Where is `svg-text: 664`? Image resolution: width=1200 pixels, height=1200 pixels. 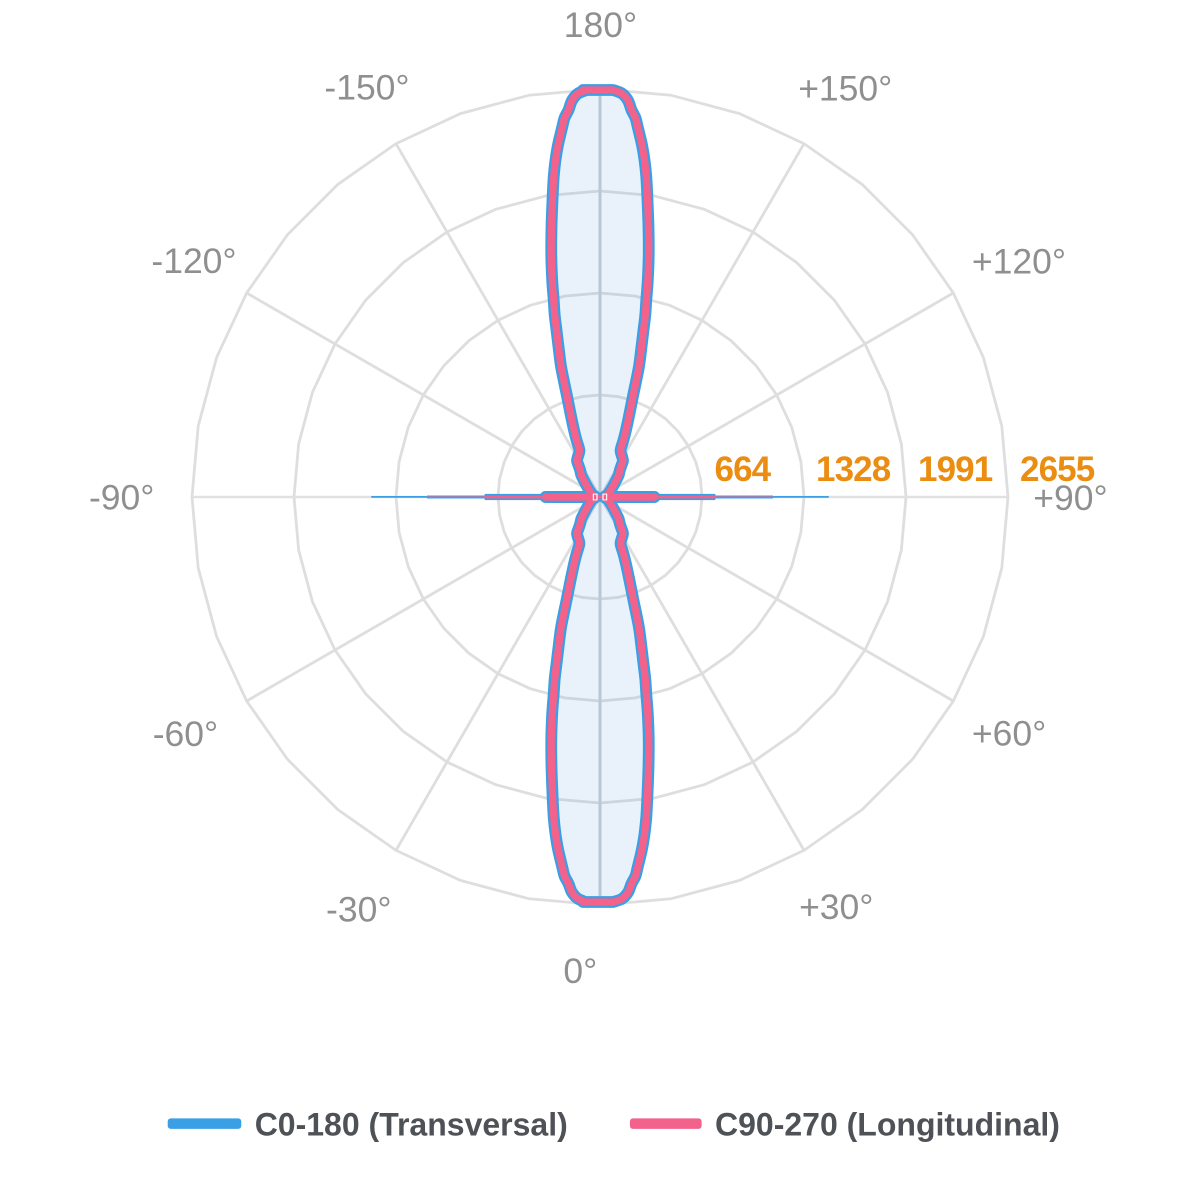 svg-text: 664 is located at coordinates (743, 469).